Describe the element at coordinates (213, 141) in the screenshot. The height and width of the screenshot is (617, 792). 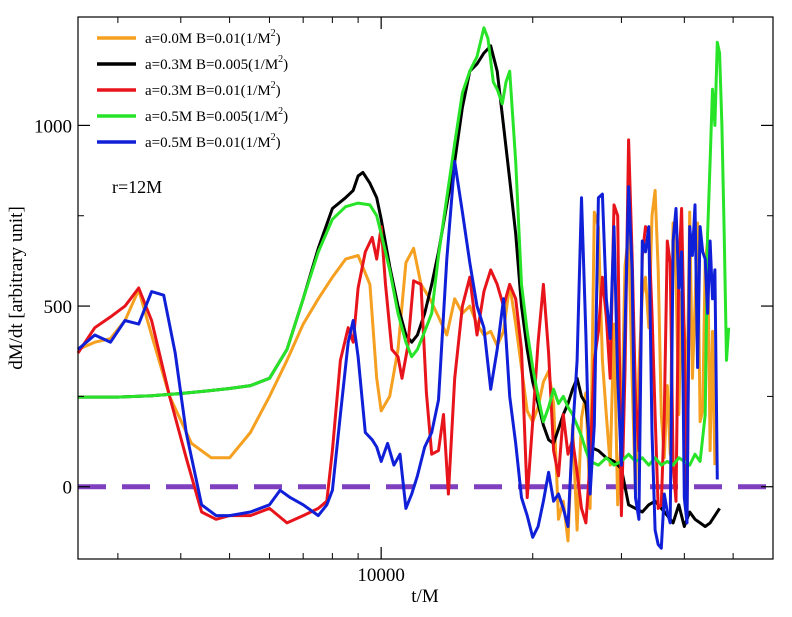
I see `legend-label-4: a=0.5M B=0.01(1/M2)` at that location.